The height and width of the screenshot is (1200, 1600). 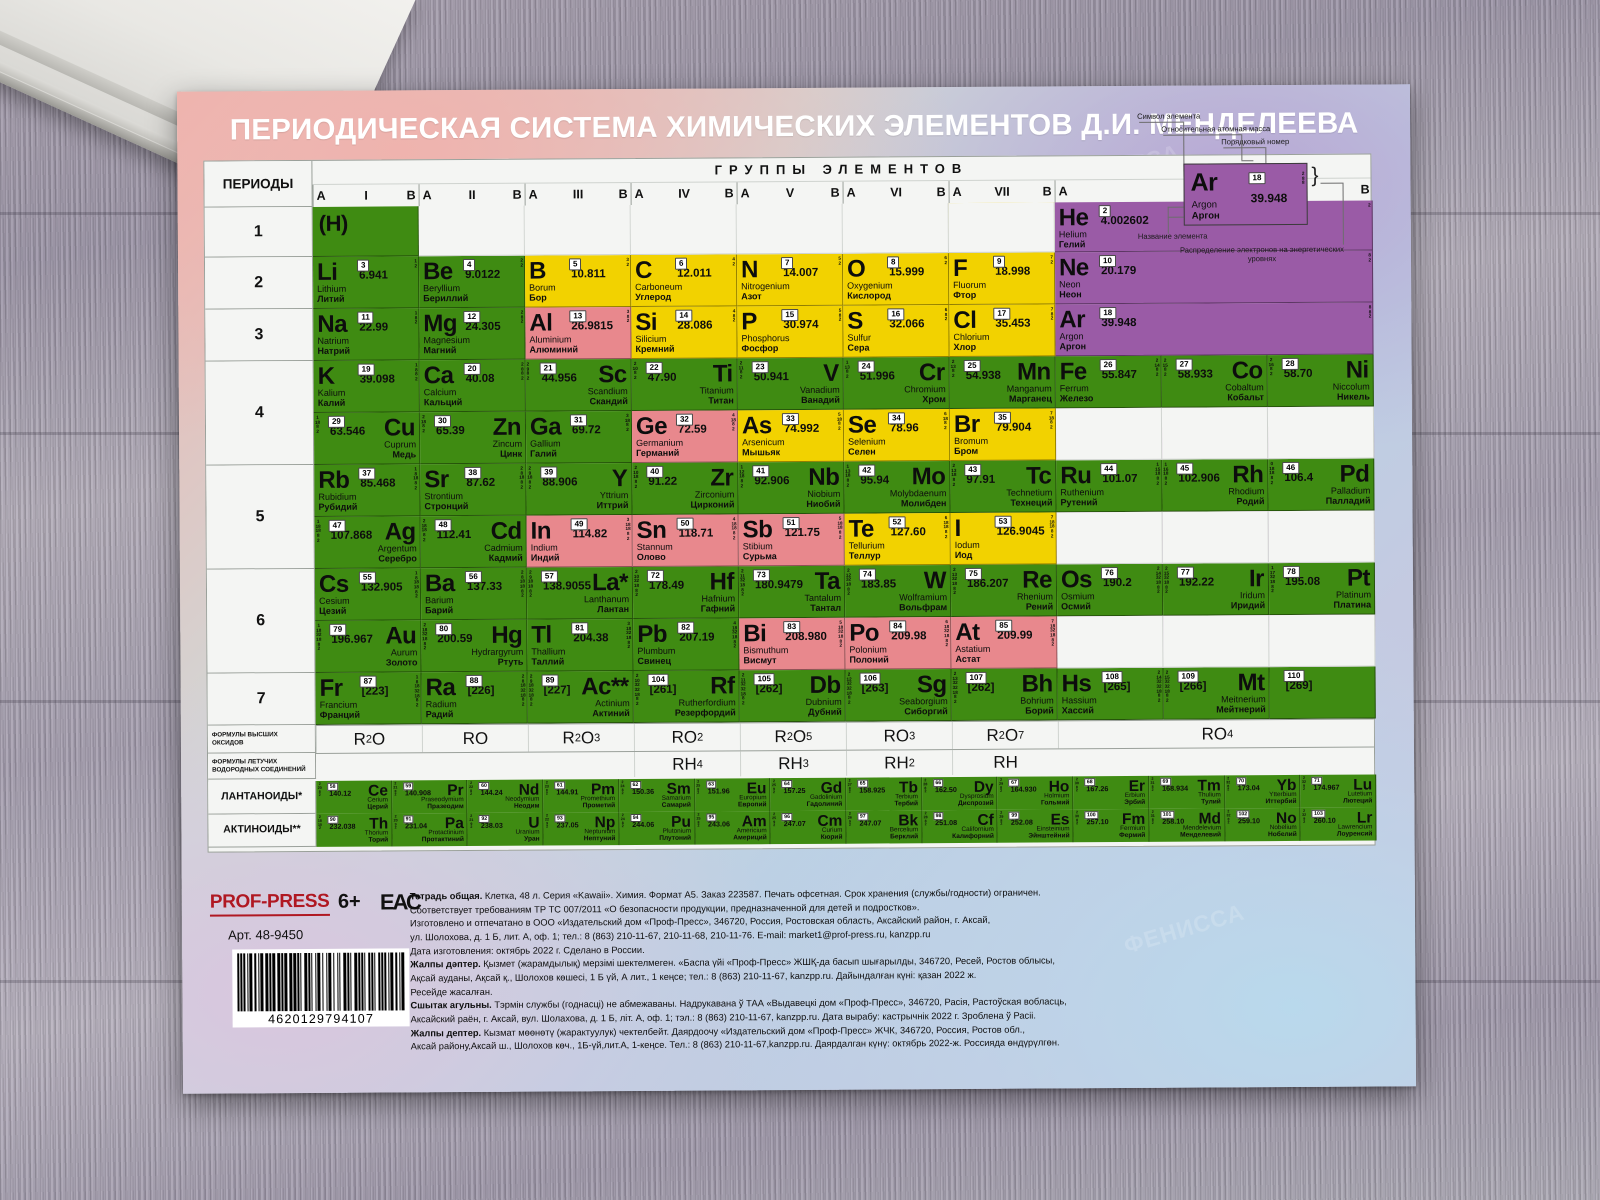 I want to click on element-latin-name: Technetium, so click(x=1029, y=492).